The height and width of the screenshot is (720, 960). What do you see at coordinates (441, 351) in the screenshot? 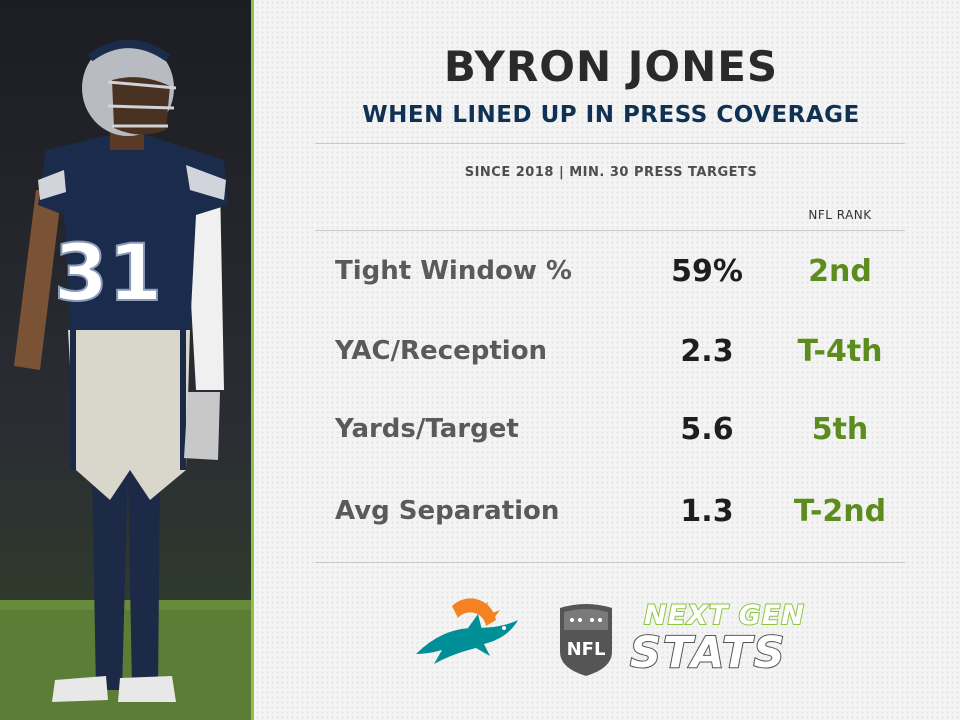
I see `stat-label: YAC/Reception` at bounding box center [441, 351].